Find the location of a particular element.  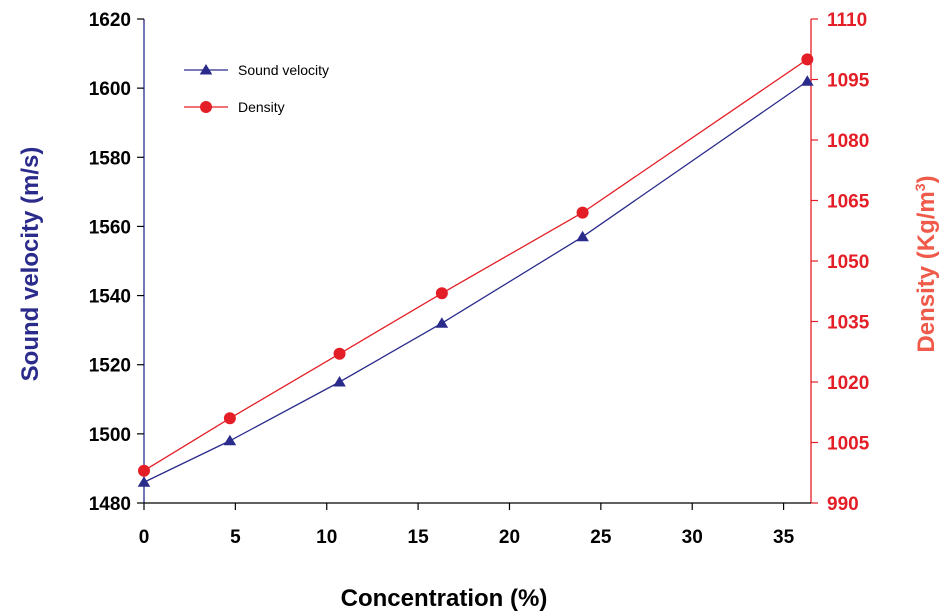

y-right-tick-label: 1020 is located at coordinates (848, 383).